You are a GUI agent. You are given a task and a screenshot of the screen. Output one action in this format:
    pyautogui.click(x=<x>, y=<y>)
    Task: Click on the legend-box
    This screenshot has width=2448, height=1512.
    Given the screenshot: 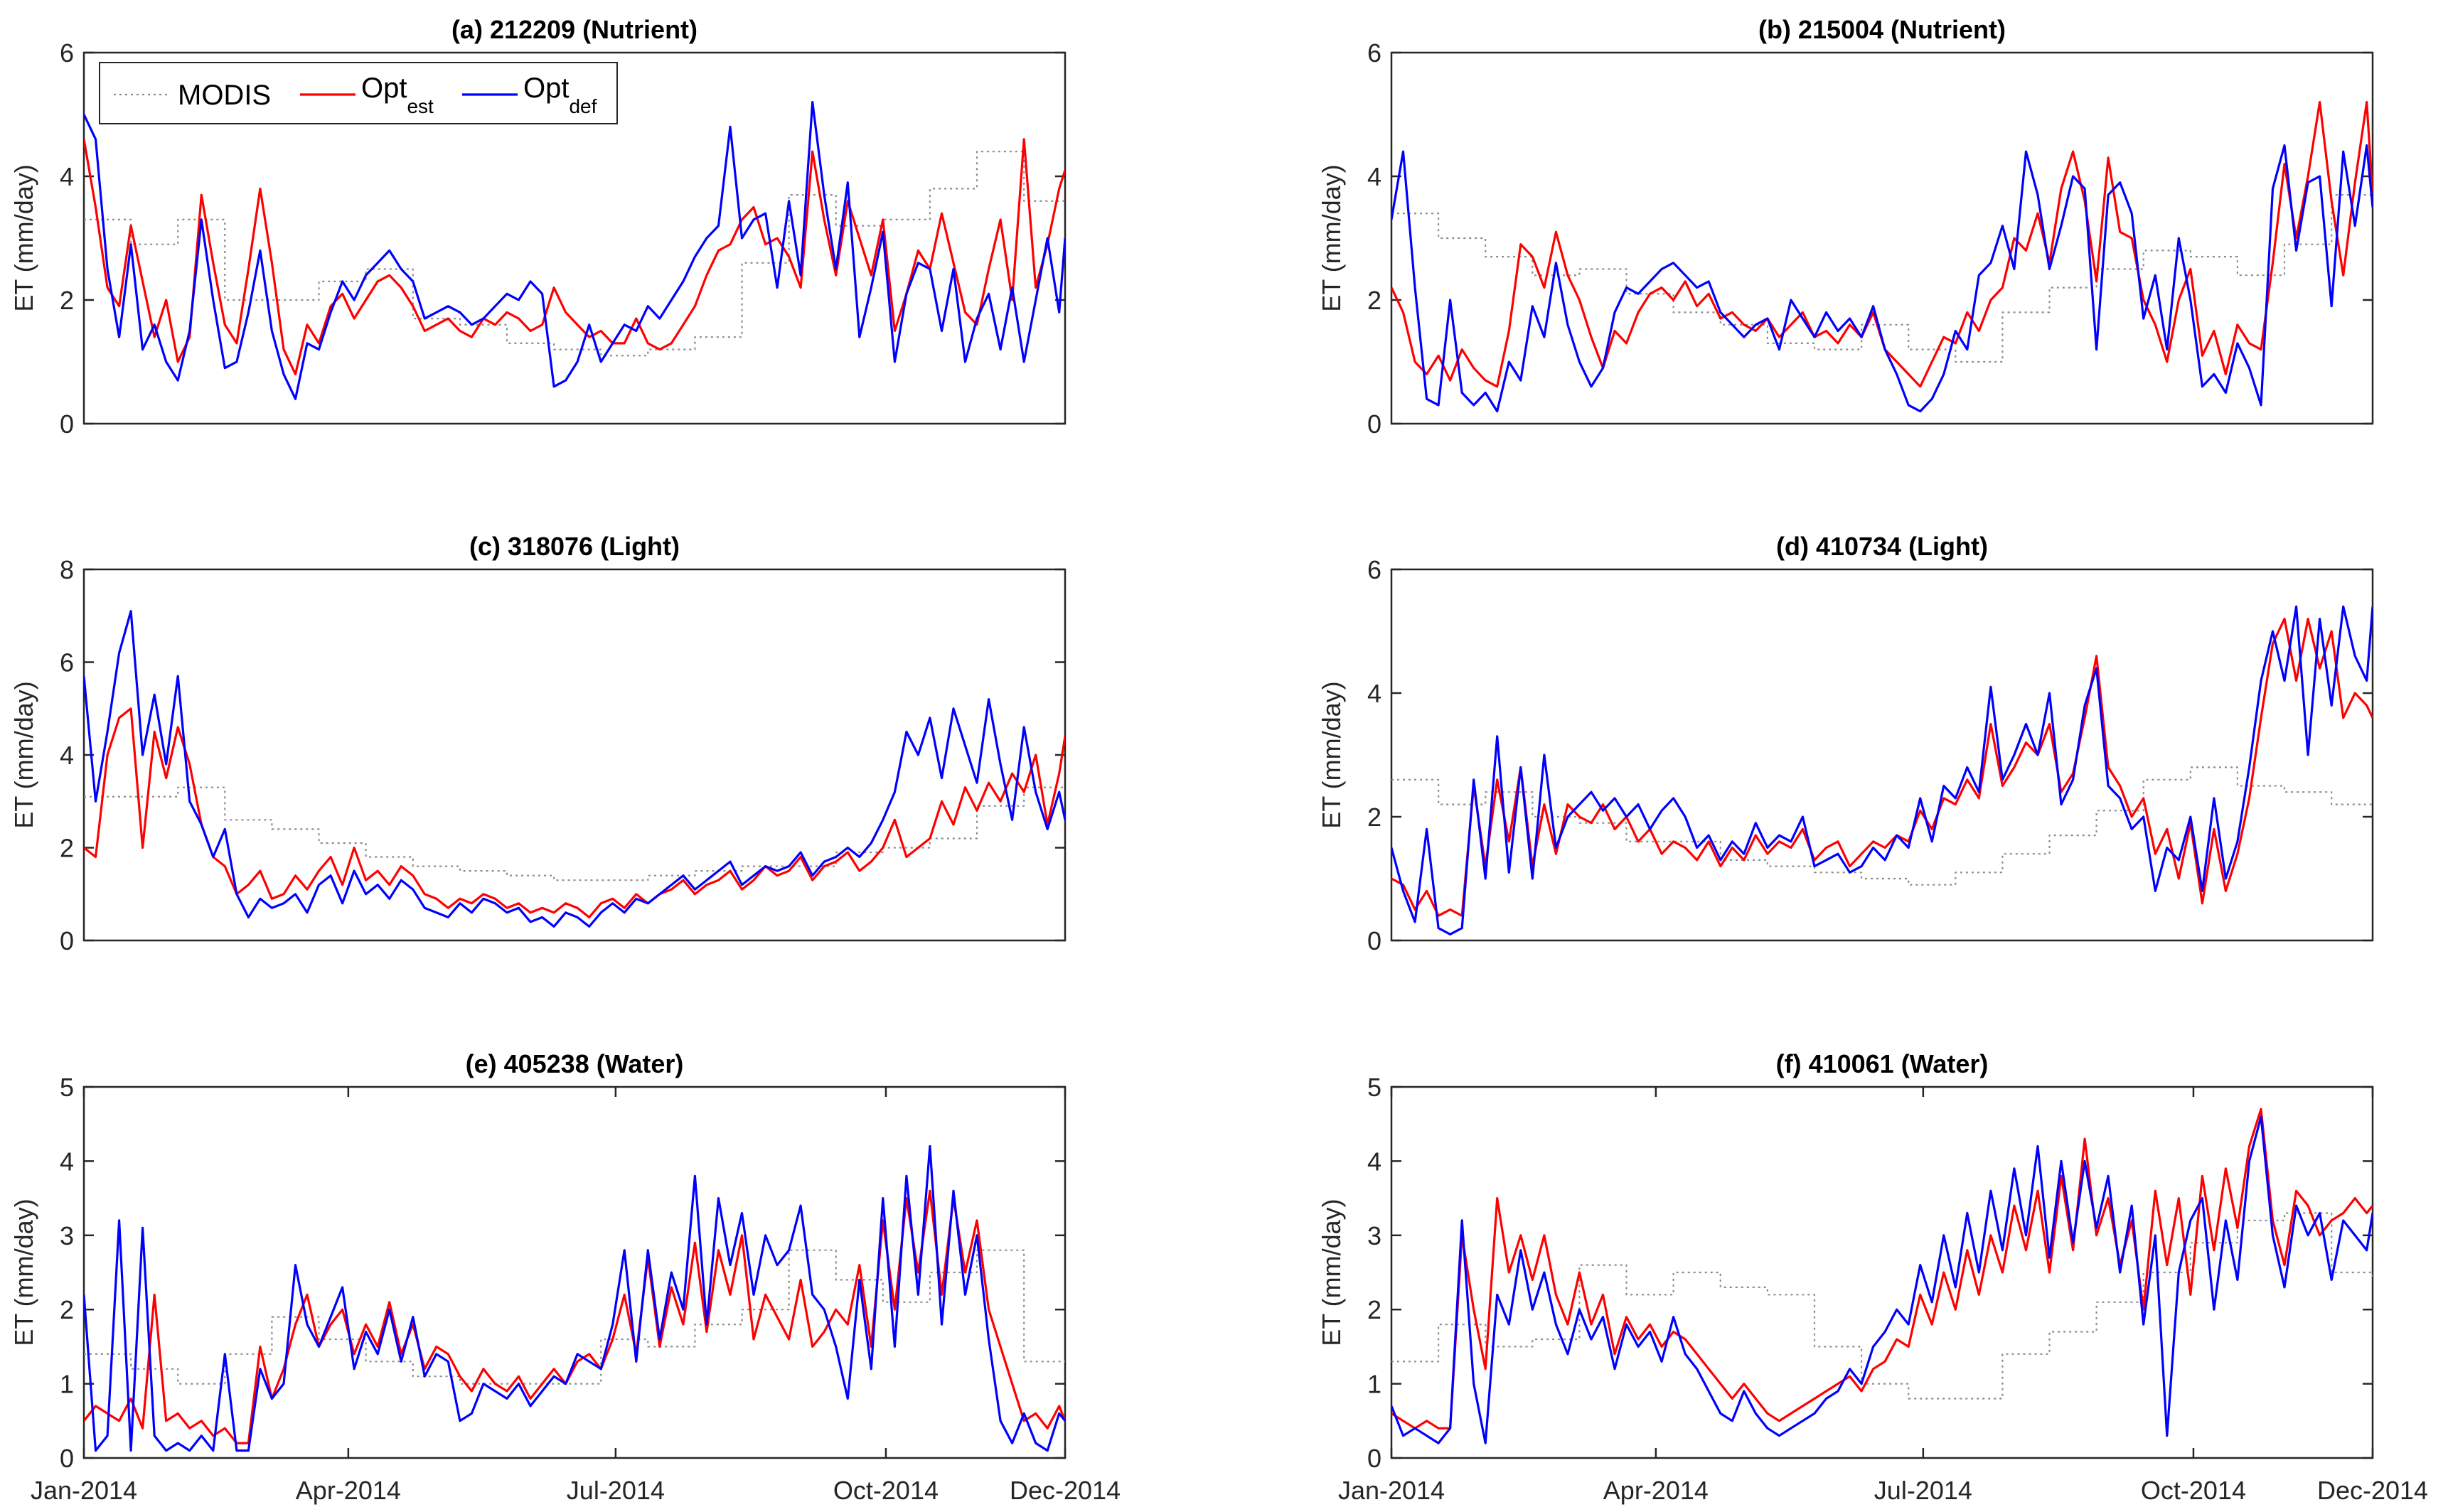 What is the action you would take?
    pyautogui.click(x=358, y=93)
    